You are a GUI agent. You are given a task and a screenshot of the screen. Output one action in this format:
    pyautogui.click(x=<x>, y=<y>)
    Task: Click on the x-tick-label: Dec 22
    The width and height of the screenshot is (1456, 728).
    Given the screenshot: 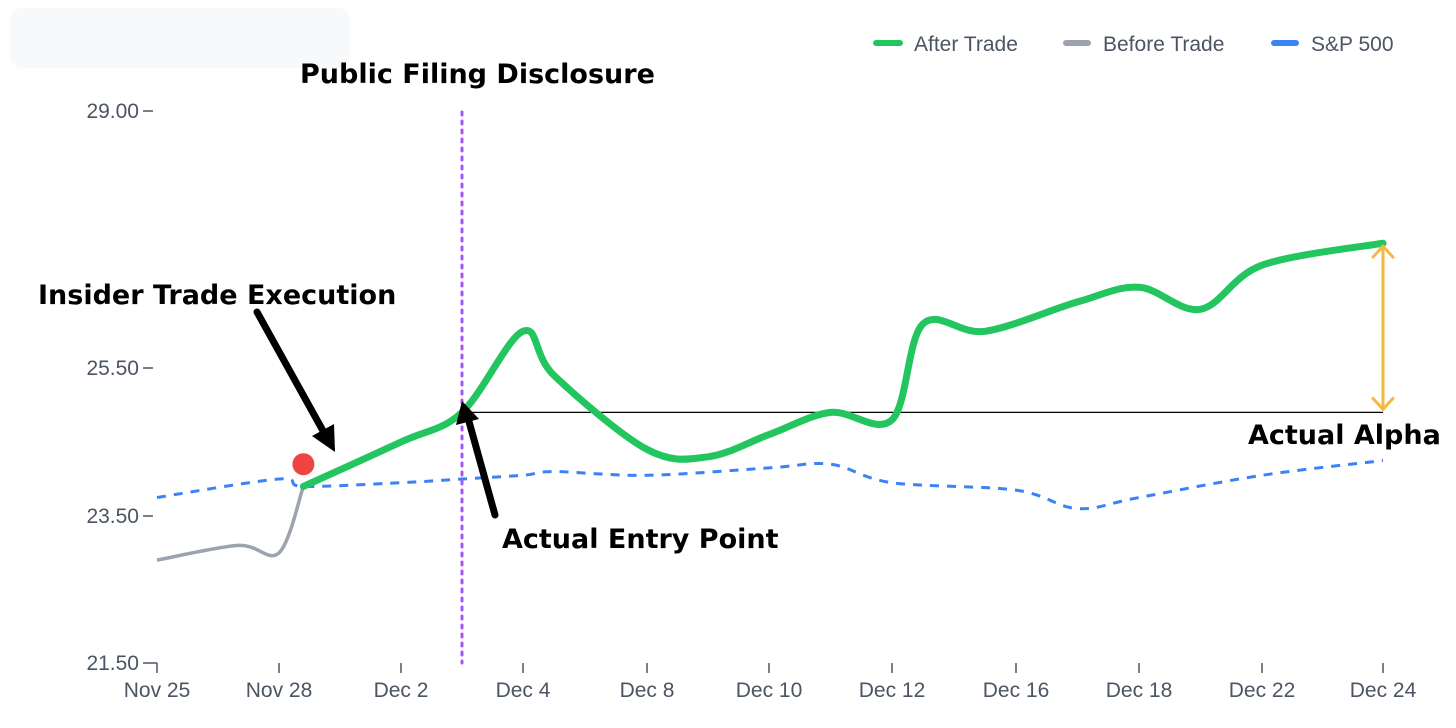 What is the action you would take?
    pyautogui.click(x=1262, y=690)
    